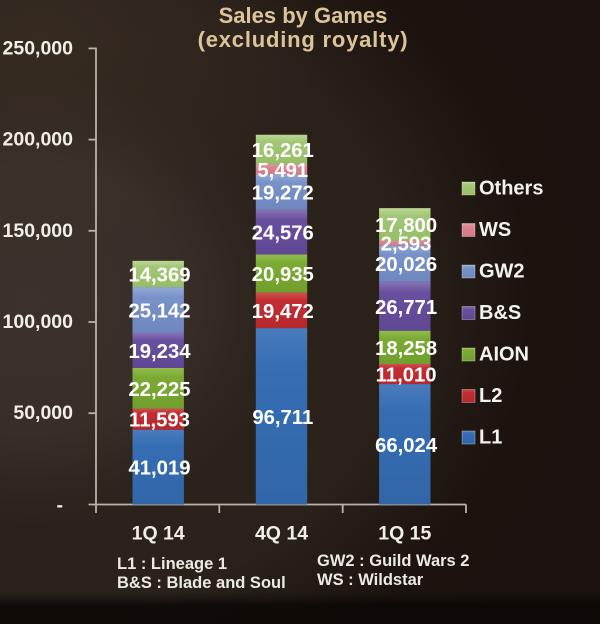  I want to click on svg-text: 14,369, so click(159, 276).